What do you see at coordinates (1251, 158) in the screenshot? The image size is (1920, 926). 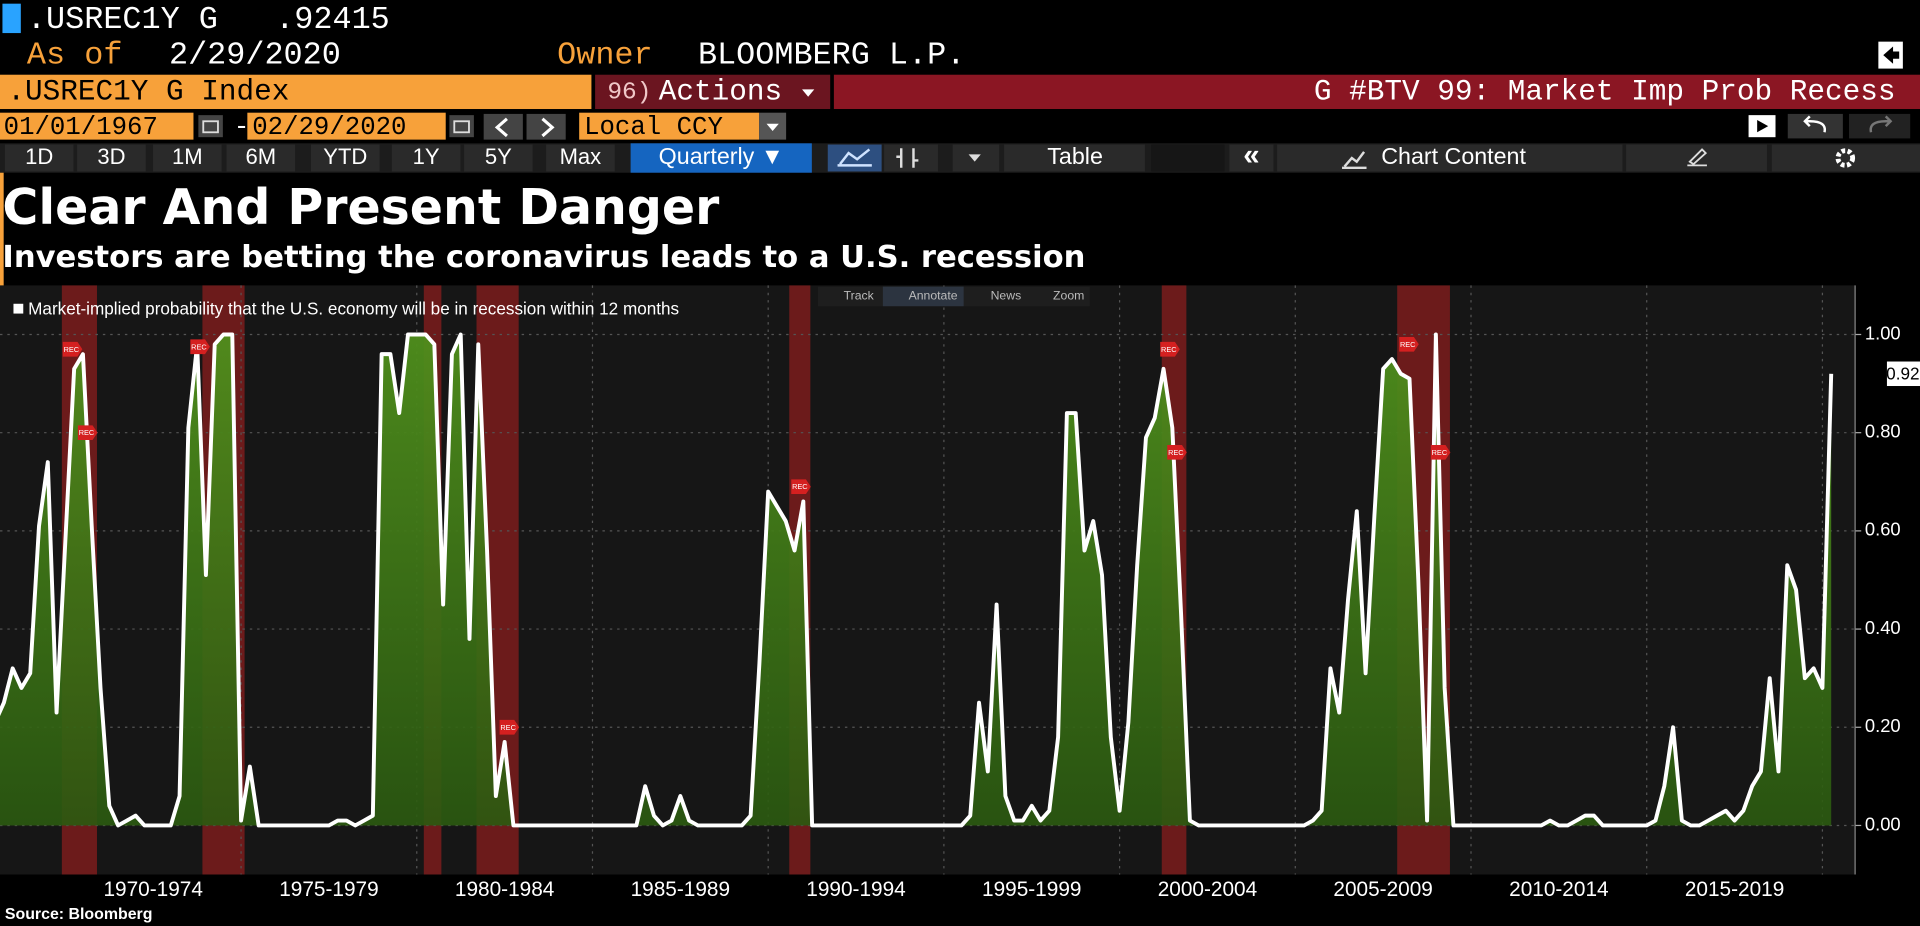 I see `collapse-button` at bounding box center [1251, 158].